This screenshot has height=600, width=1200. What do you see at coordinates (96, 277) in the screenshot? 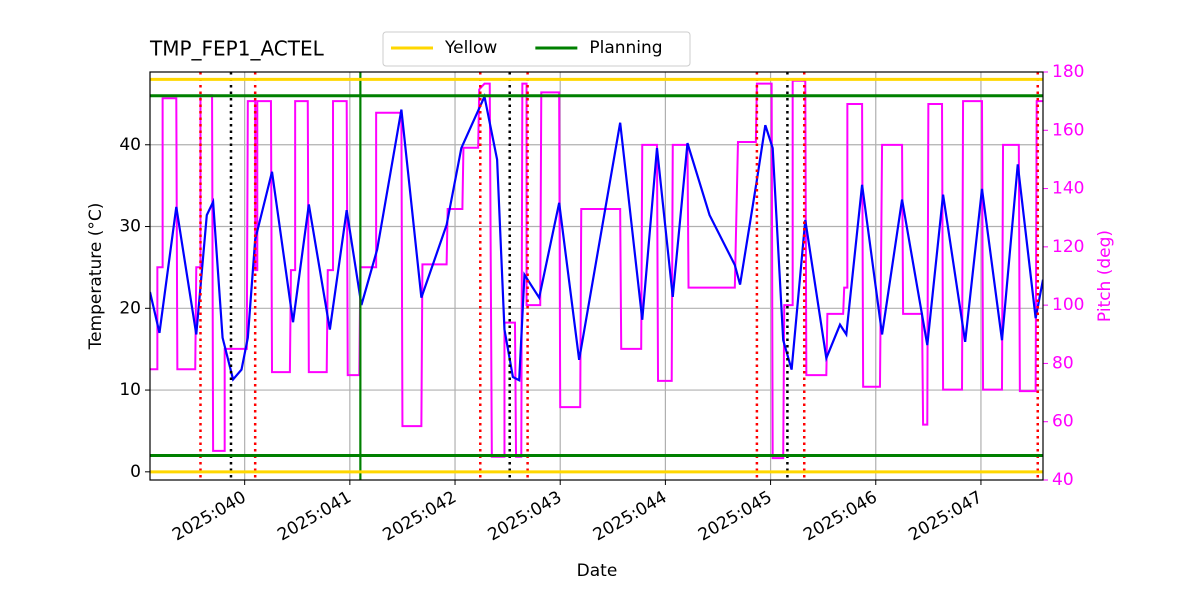
I see `y-axis-label: Temperature (°C)` at bounding box center [96, 277].